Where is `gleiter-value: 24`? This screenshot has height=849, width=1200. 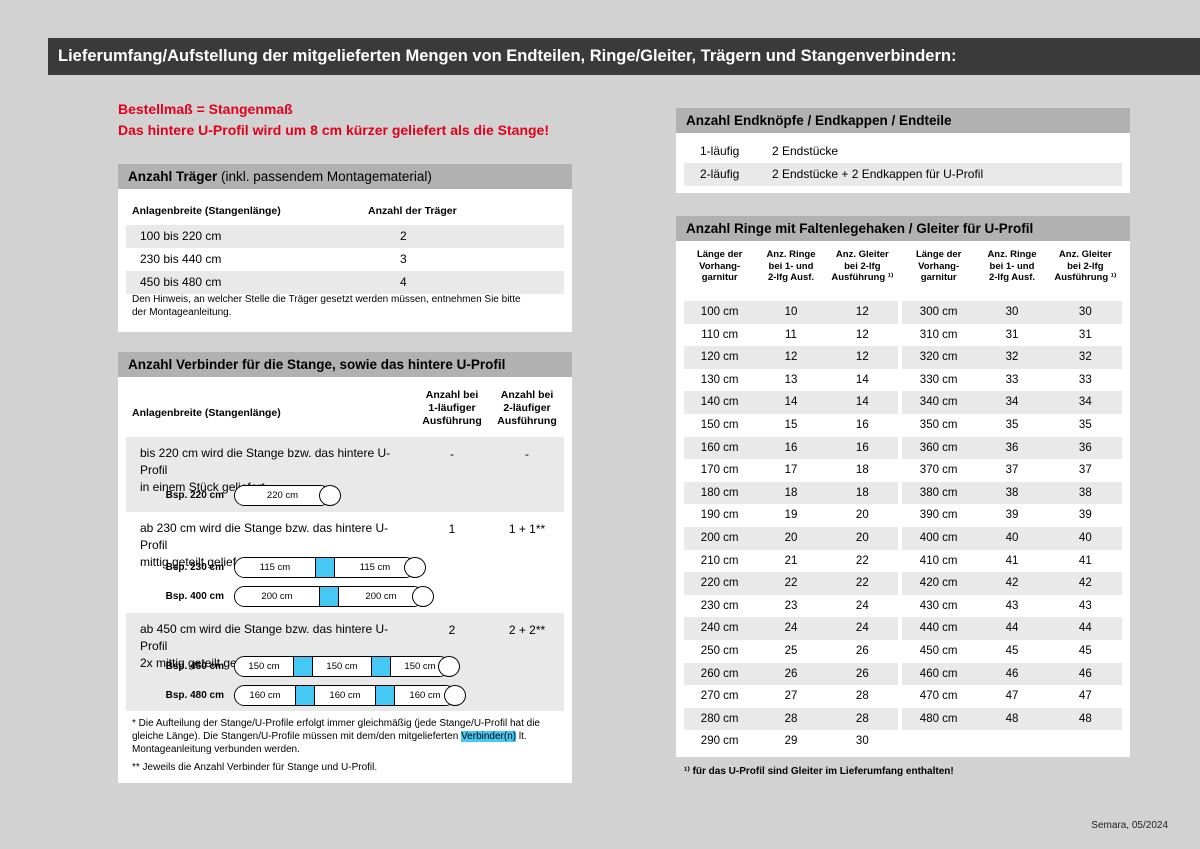 gleiter-value: 24 is located at coordinates (862, 628).